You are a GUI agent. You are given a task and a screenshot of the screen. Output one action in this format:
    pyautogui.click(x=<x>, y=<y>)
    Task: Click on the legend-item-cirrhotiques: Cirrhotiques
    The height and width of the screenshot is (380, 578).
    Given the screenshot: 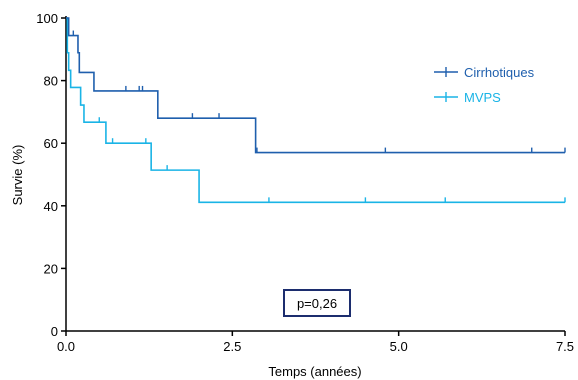 What is the action you would take?
    pyautogui.click(x=484, y=72)
    